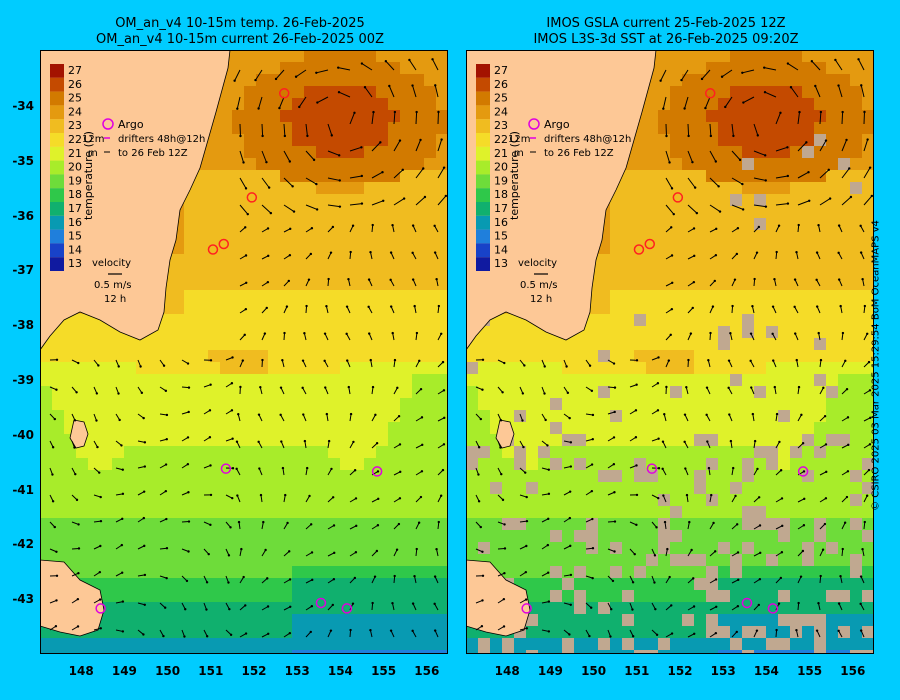 This screenshot has width=900, height=700. Describe the element at coordinates (23, 599) in the screenshot. I see `latitude-tick-label: -43` at that location.